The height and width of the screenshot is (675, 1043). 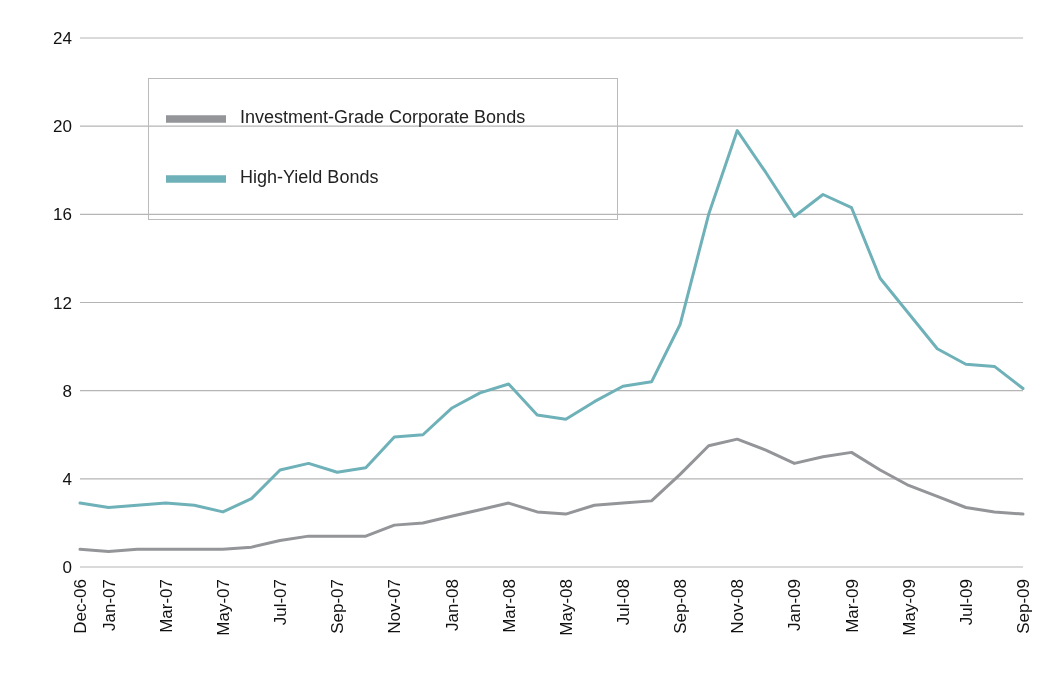 What do you see at coordinates (624, 602) in the screenshot?
I see `x-tick-label: Jul-08` at bounding box center [624, 602].